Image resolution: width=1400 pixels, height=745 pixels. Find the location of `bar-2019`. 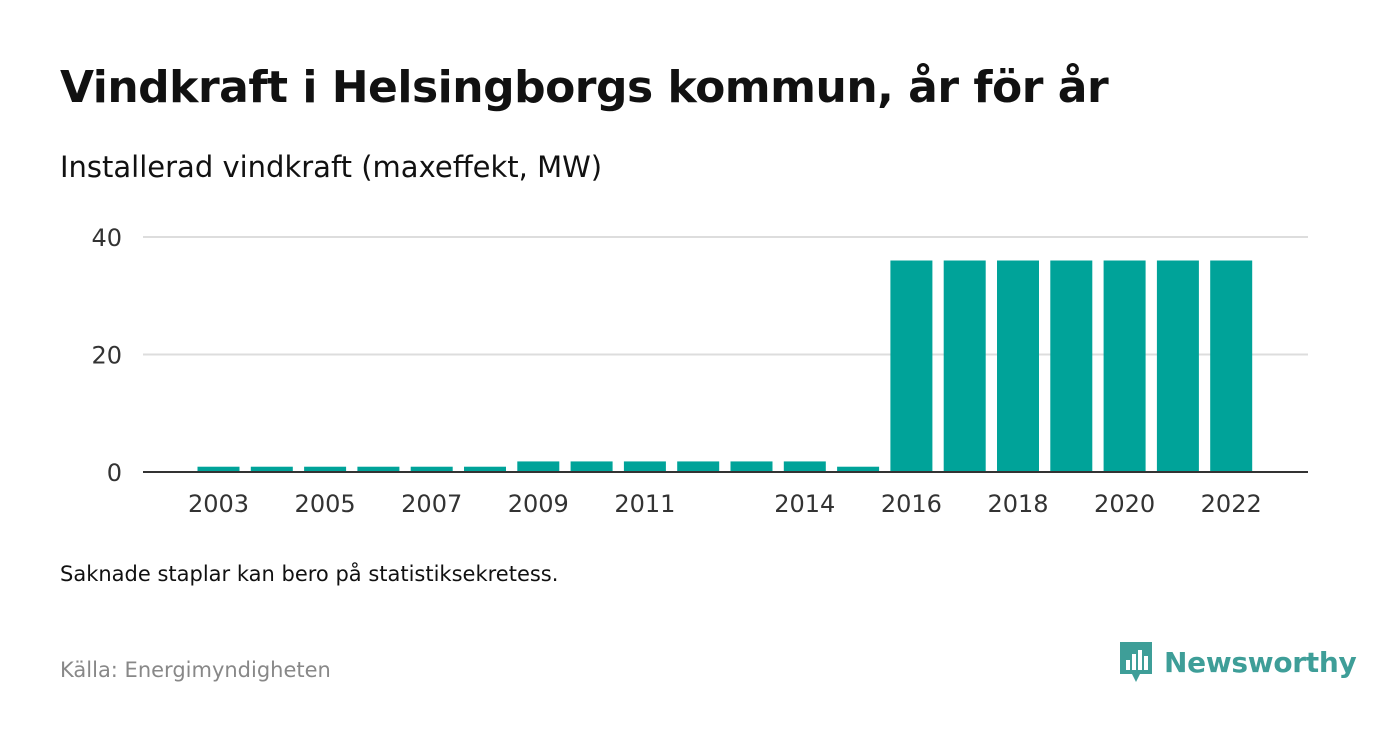

bar-2019 is located at coordinates (1071, 366).